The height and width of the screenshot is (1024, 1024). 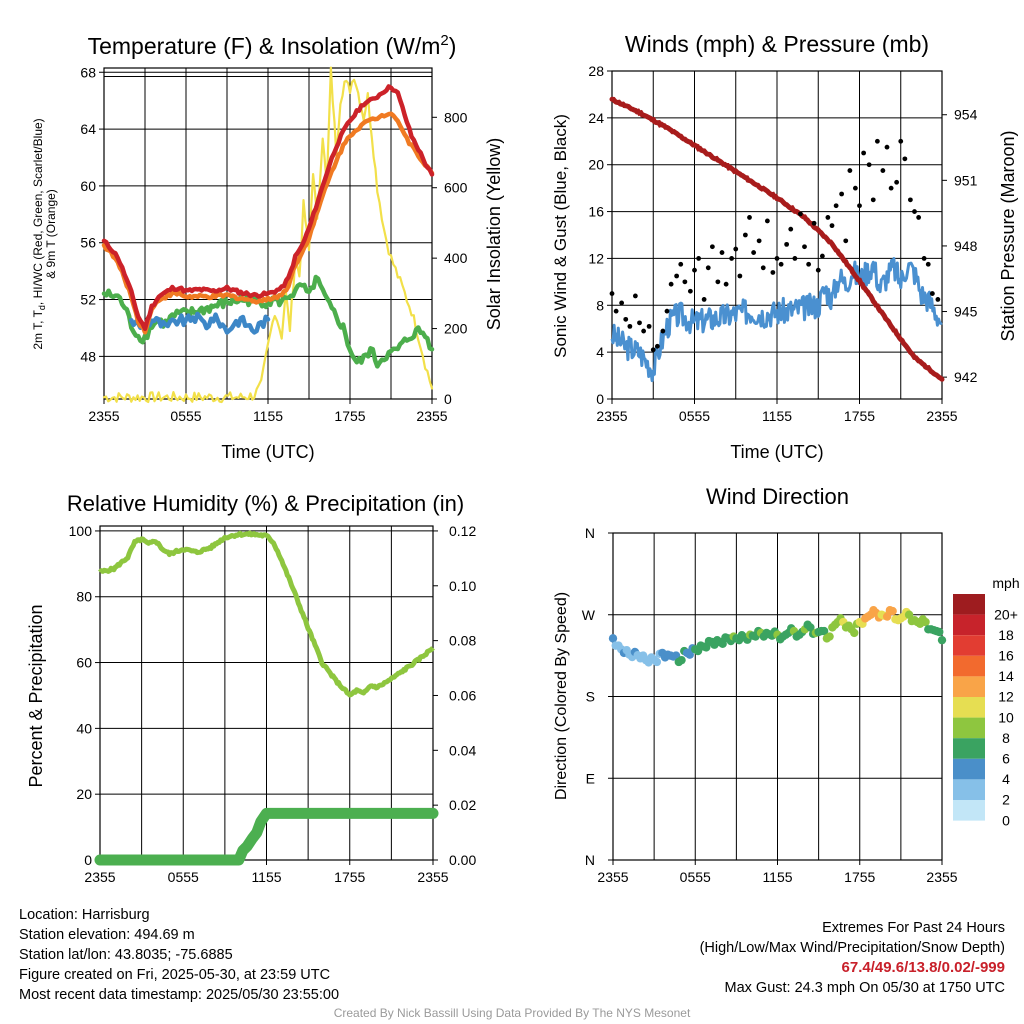 What do you see at coordinates (1006, 614) in the screenshot?
I see `colorbar-label: 20+` at bounding box center [1006, 614].